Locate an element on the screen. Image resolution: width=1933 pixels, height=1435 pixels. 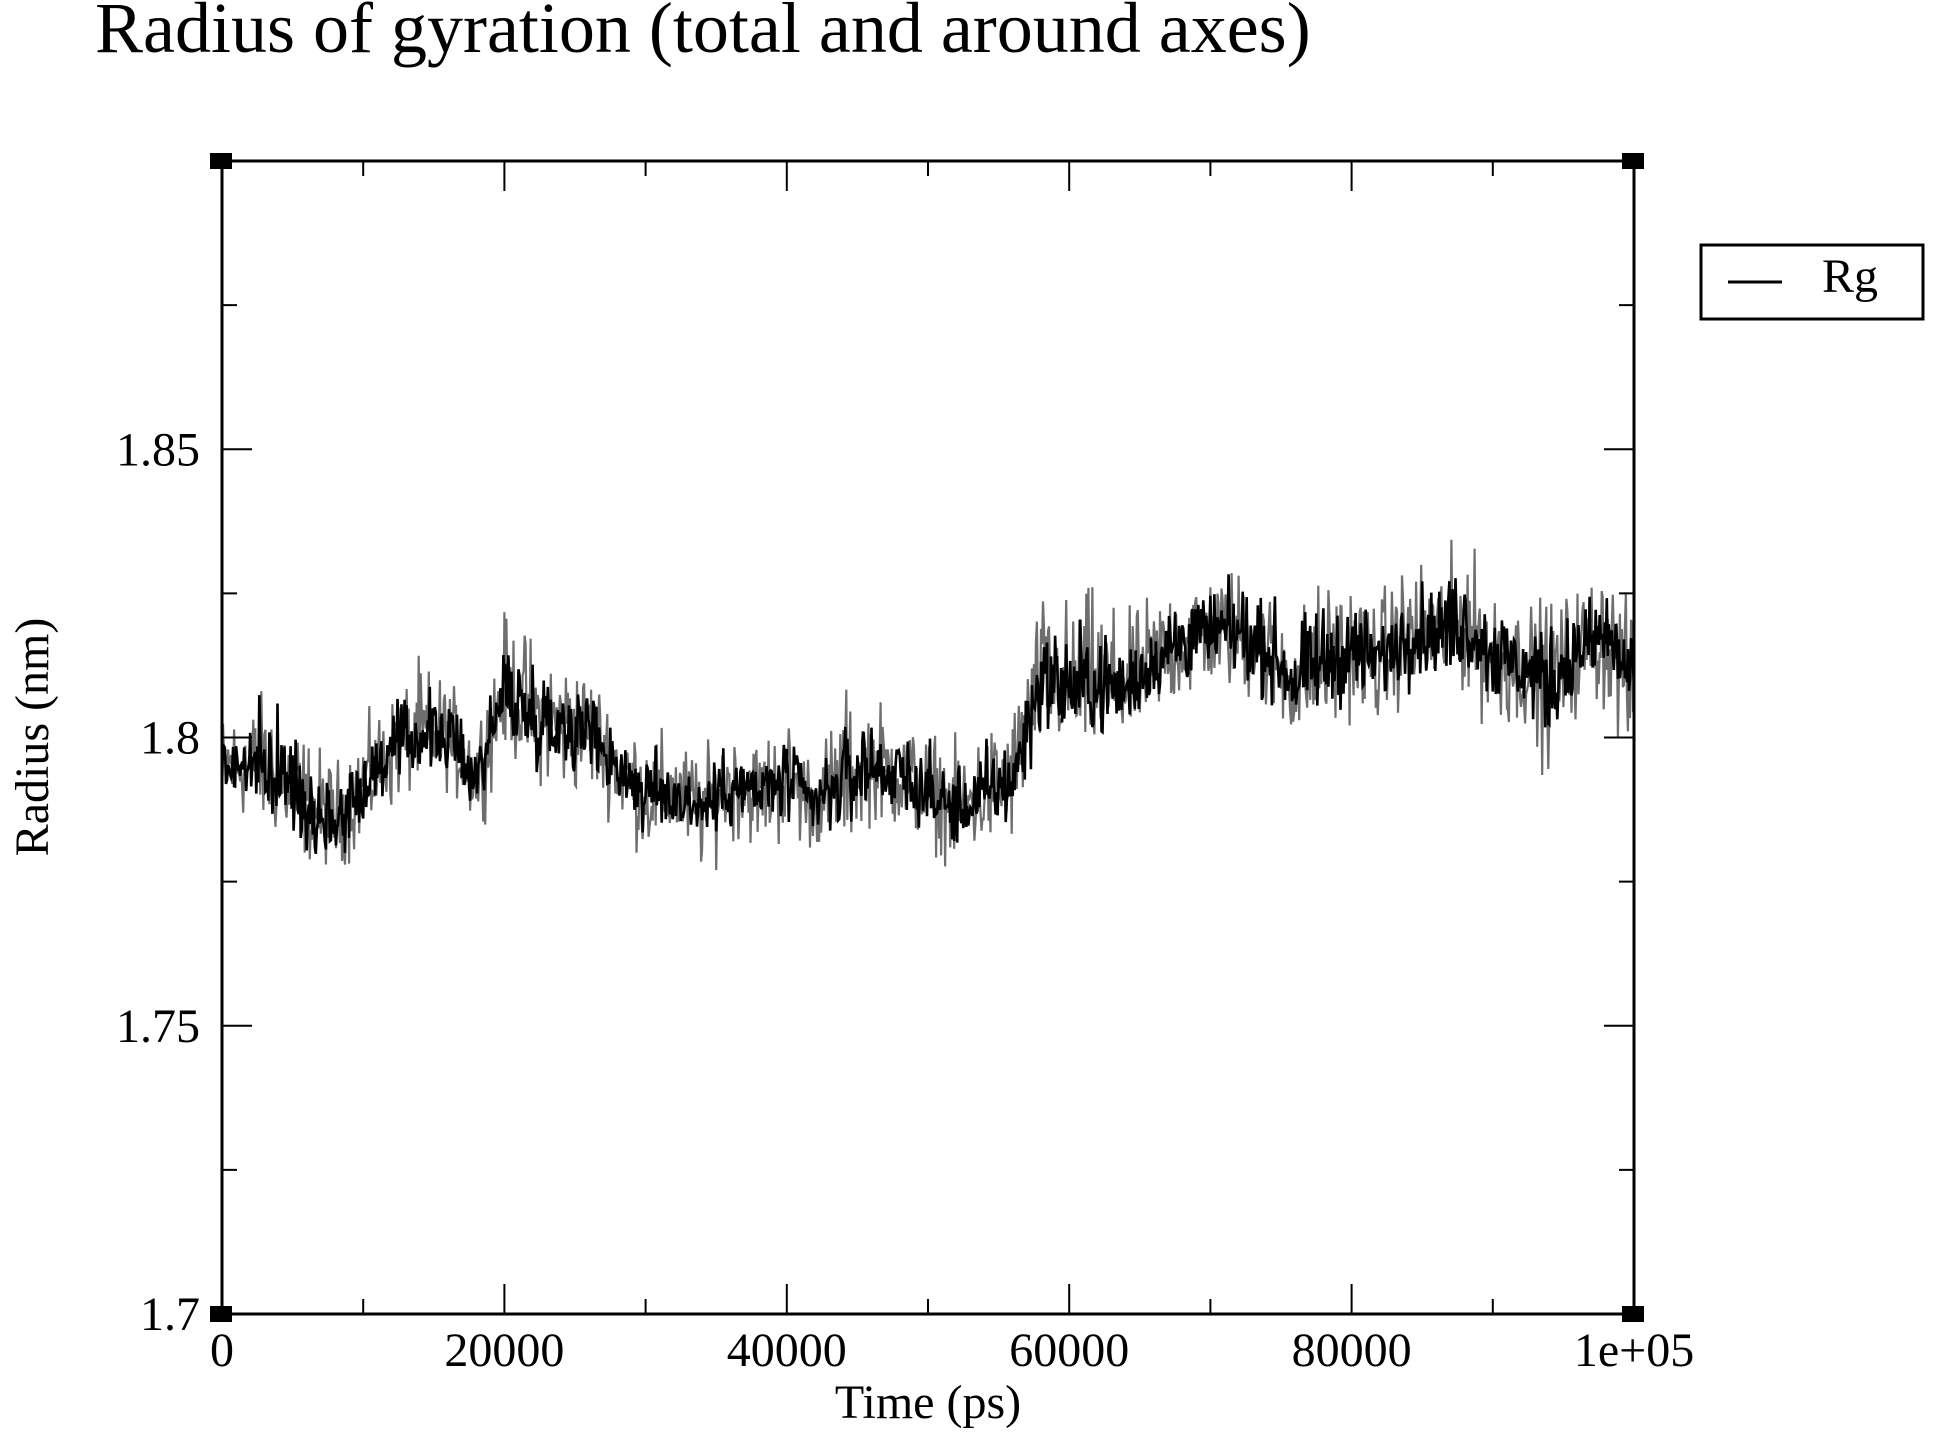
x-tick-label: 80000 is located at coordinates (1352, 1350).